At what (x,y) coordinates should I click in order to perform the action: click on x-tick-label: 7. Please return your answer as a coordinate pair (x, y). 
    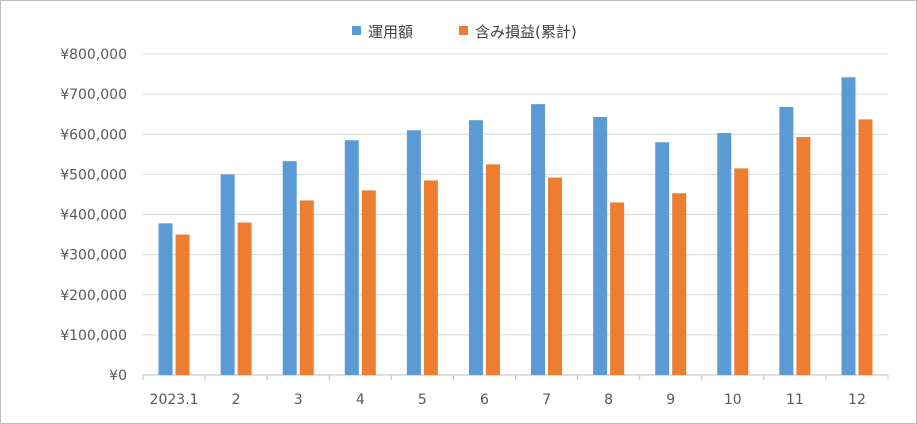
    Looking at the image, I should click on (546, 400).